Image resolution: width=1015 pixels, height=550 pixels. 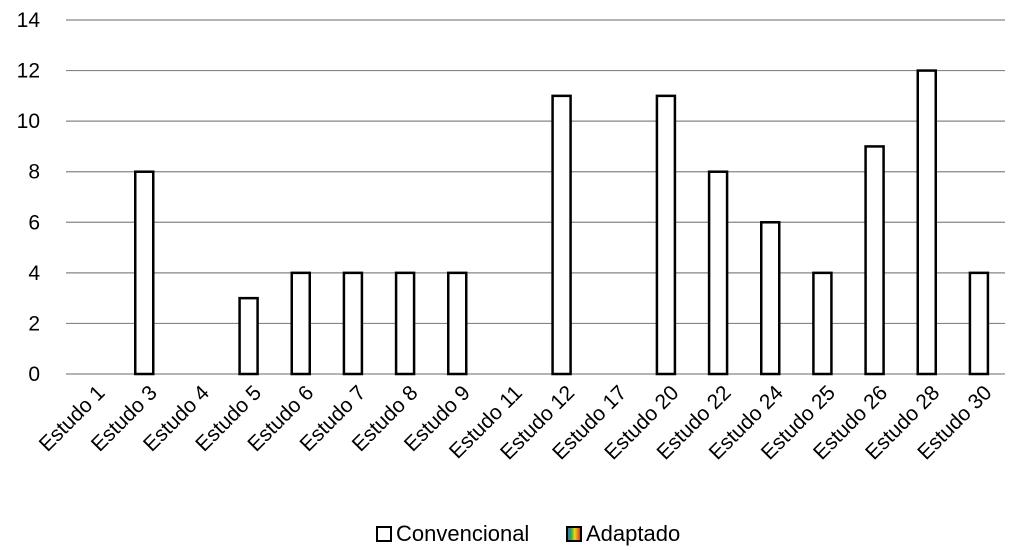 I want to click on y-tick-label: 14, so click(x=29, y=20).